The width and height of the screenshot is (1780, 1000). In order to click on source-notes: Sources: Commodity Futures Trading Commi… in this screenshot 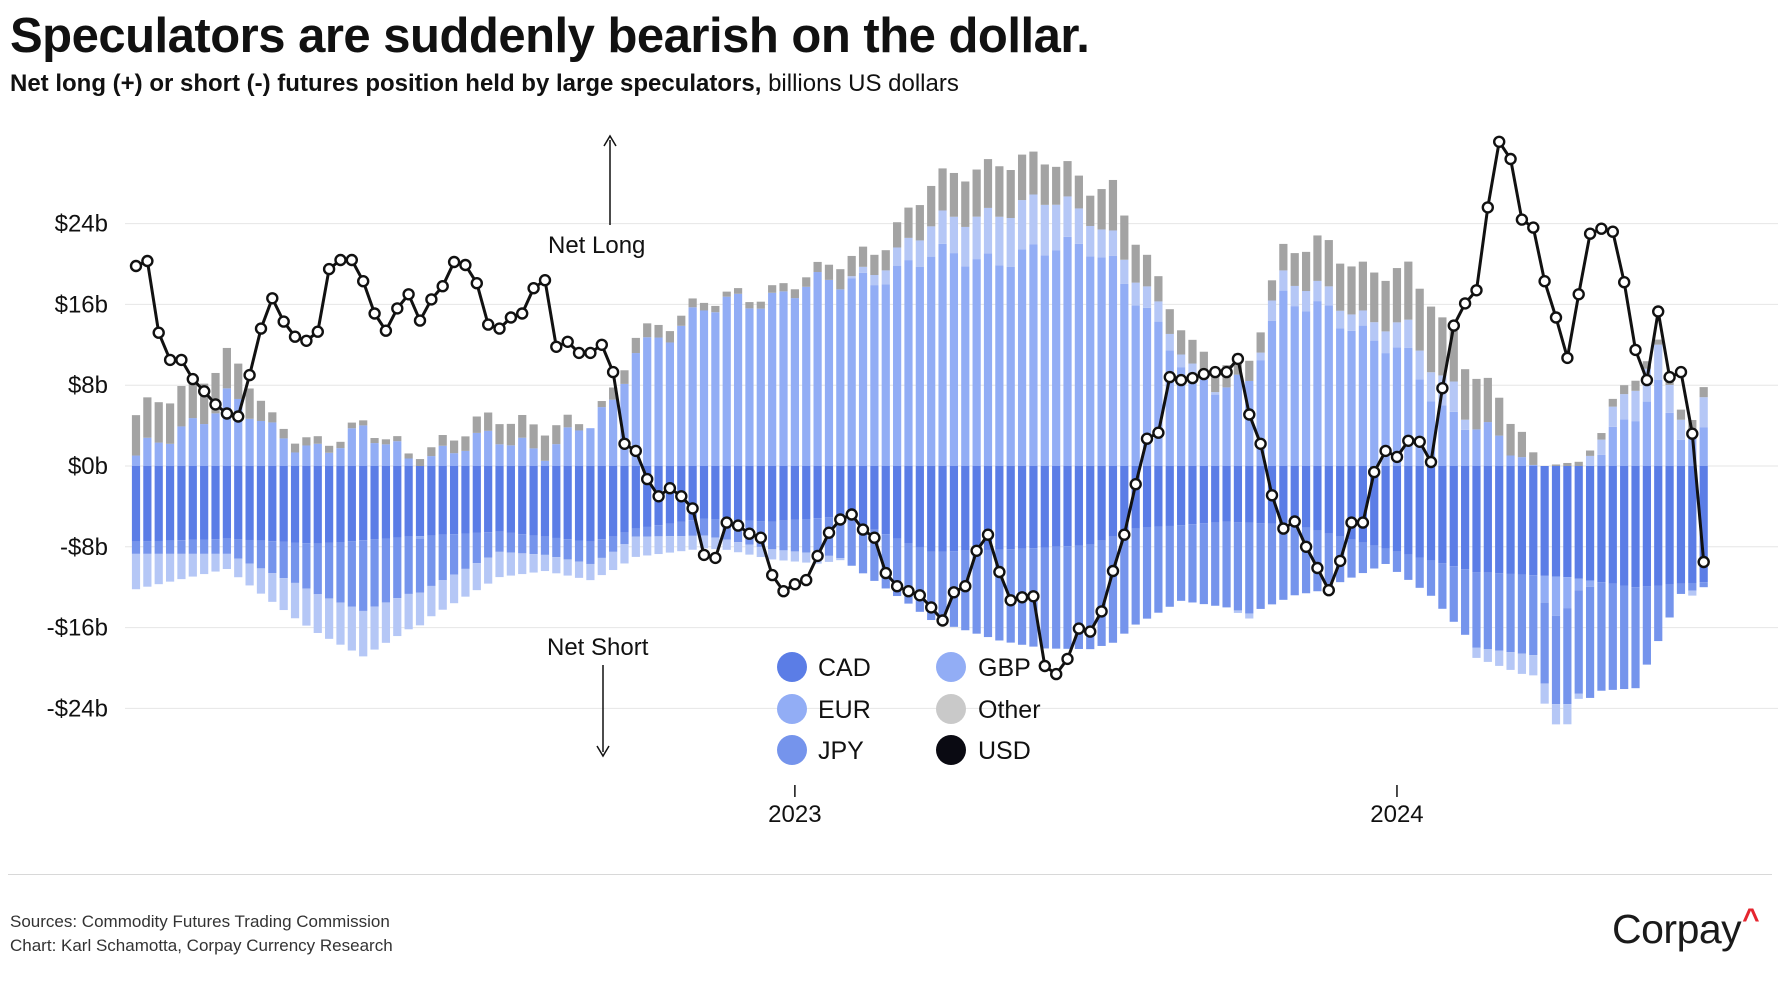, I will do `click(201, 934)`.